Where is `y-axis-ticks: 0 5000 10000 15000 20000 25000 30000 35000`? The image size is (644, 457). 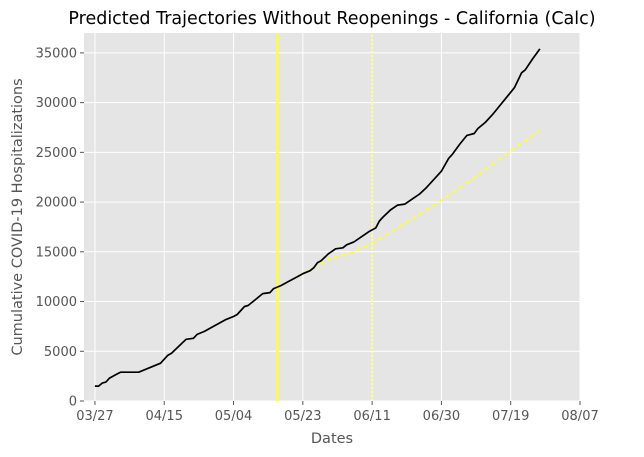 y-axis-ticks: 0 5000 10000 15000 20000 25000 30000 35000 is located at coordinates (60, 228).